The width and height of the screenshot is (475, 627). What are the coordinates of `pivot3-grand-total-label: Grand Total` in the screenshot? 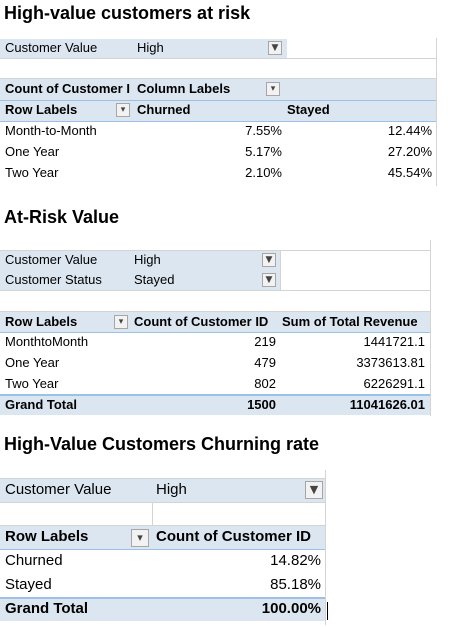 It's located at (47, 608).